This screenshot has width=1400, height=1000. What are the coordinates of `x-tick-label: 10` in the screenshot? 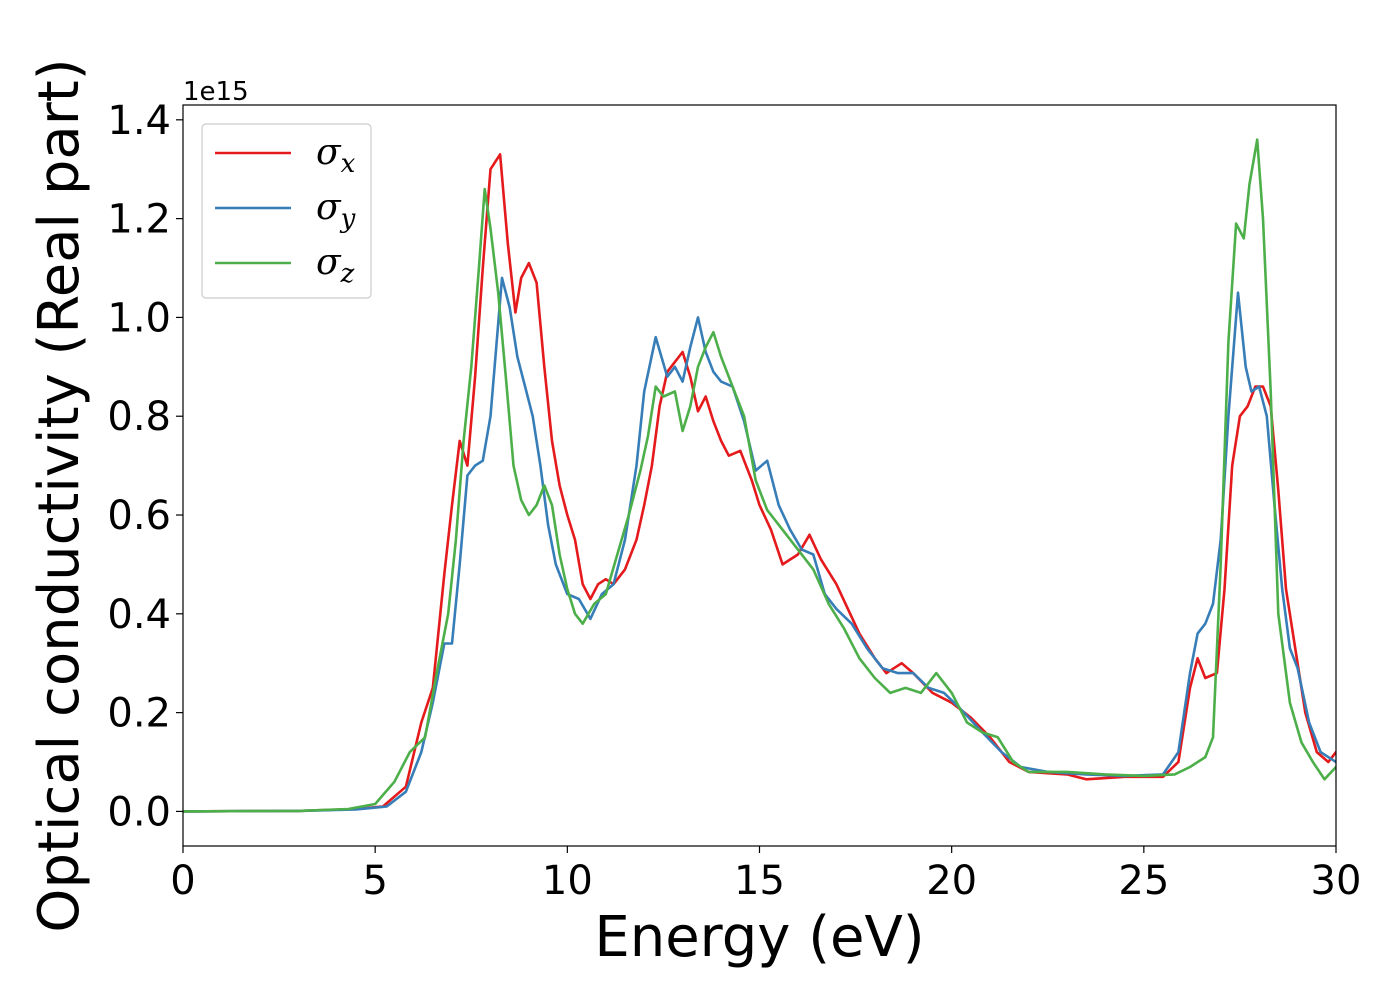 It's located at (567, 881).